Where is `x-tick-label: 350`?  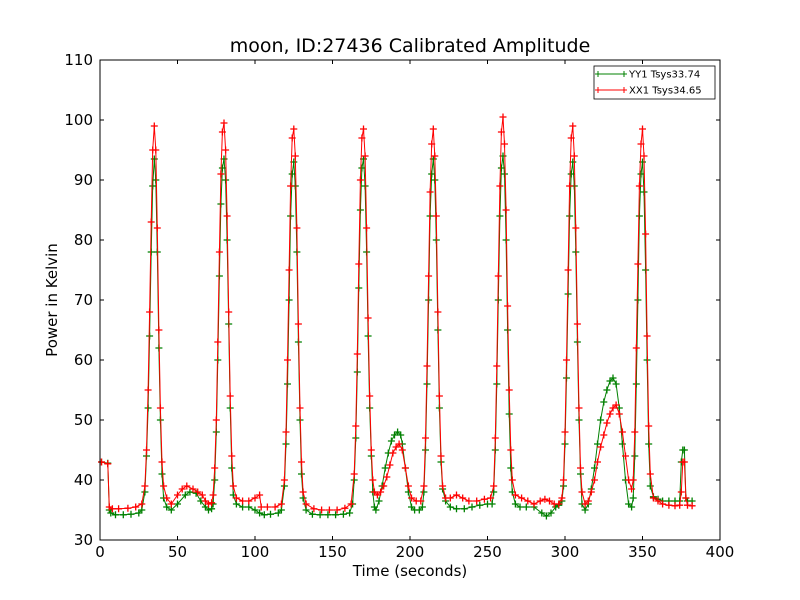
x-tick-label: 350 is located at coordinates (642, 552).